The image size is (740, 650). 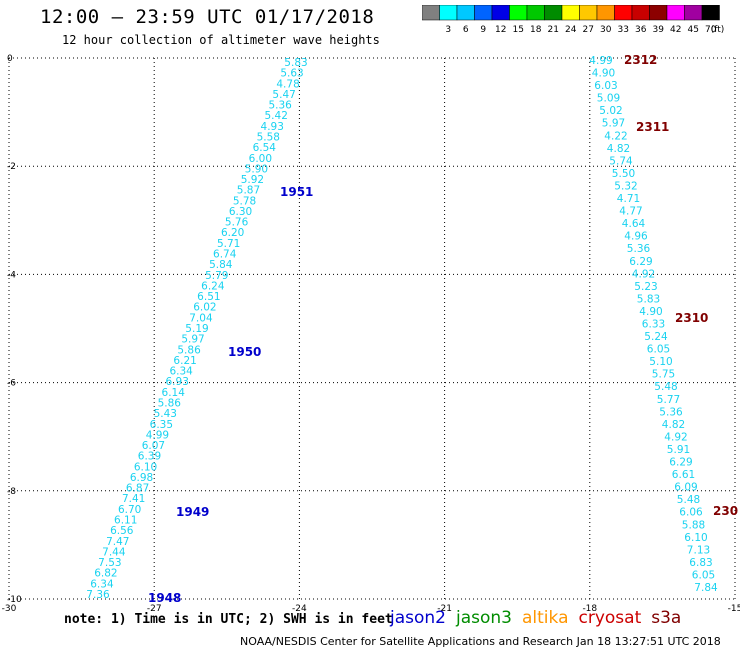 I want to click on pass-time-label: 230, so click(x=725, y=511).